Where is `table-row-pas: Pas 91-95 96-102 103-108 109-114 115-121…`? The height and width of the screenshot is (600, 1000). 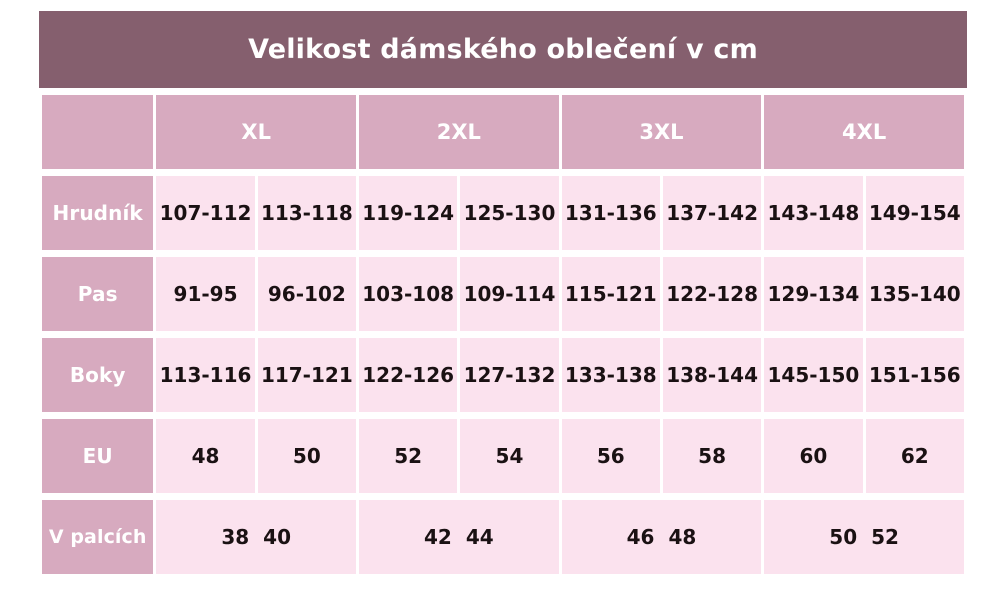
table-row-pas: Pas 91-95 96-102 103-108 109-114 115-121… is located at coordinates (503, 294).